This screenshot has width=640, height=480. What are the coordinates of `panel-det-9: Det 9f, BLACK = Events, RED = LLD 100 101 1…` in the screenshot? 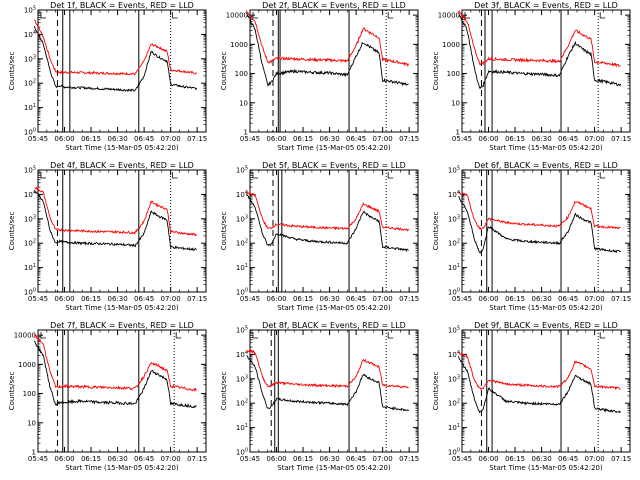 It's located at (531, 396).